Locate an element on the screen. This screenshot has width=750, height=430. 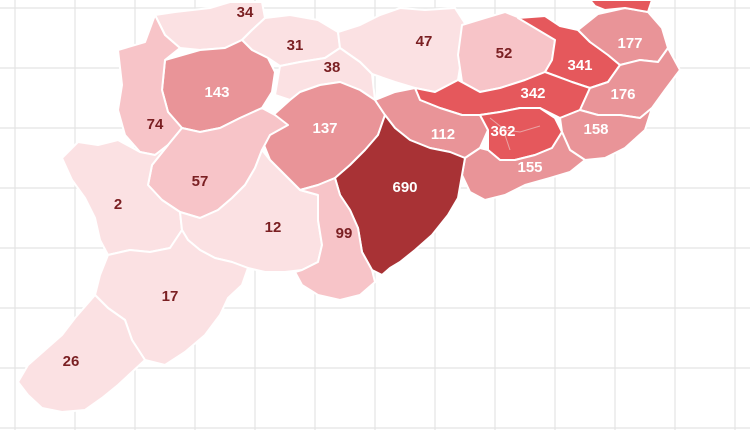
label-d143: 143 is located at coordinates (216, 92).